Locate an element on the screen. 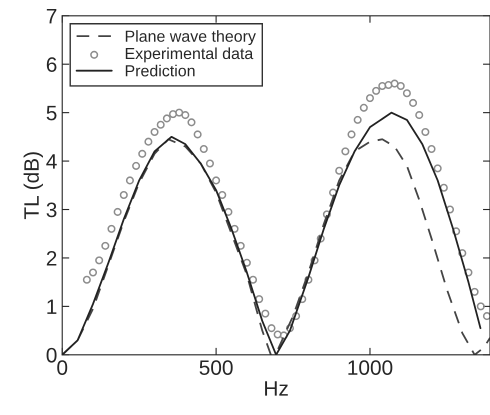 The width and height of the screenshot is (490, 415). y-tick-label: 3 is located at coordinates (51, 210).